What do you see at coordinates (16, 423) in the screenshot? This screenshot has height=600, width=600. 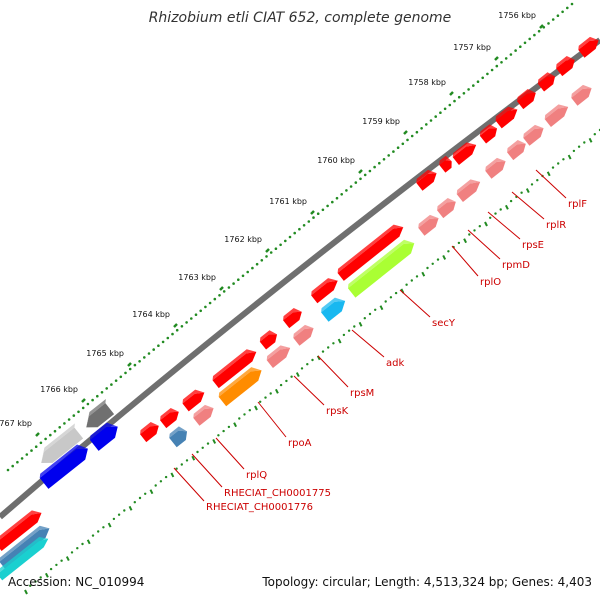 I see `ruler-tick-label: 1767 kbp` at bounding box center [16, 423].